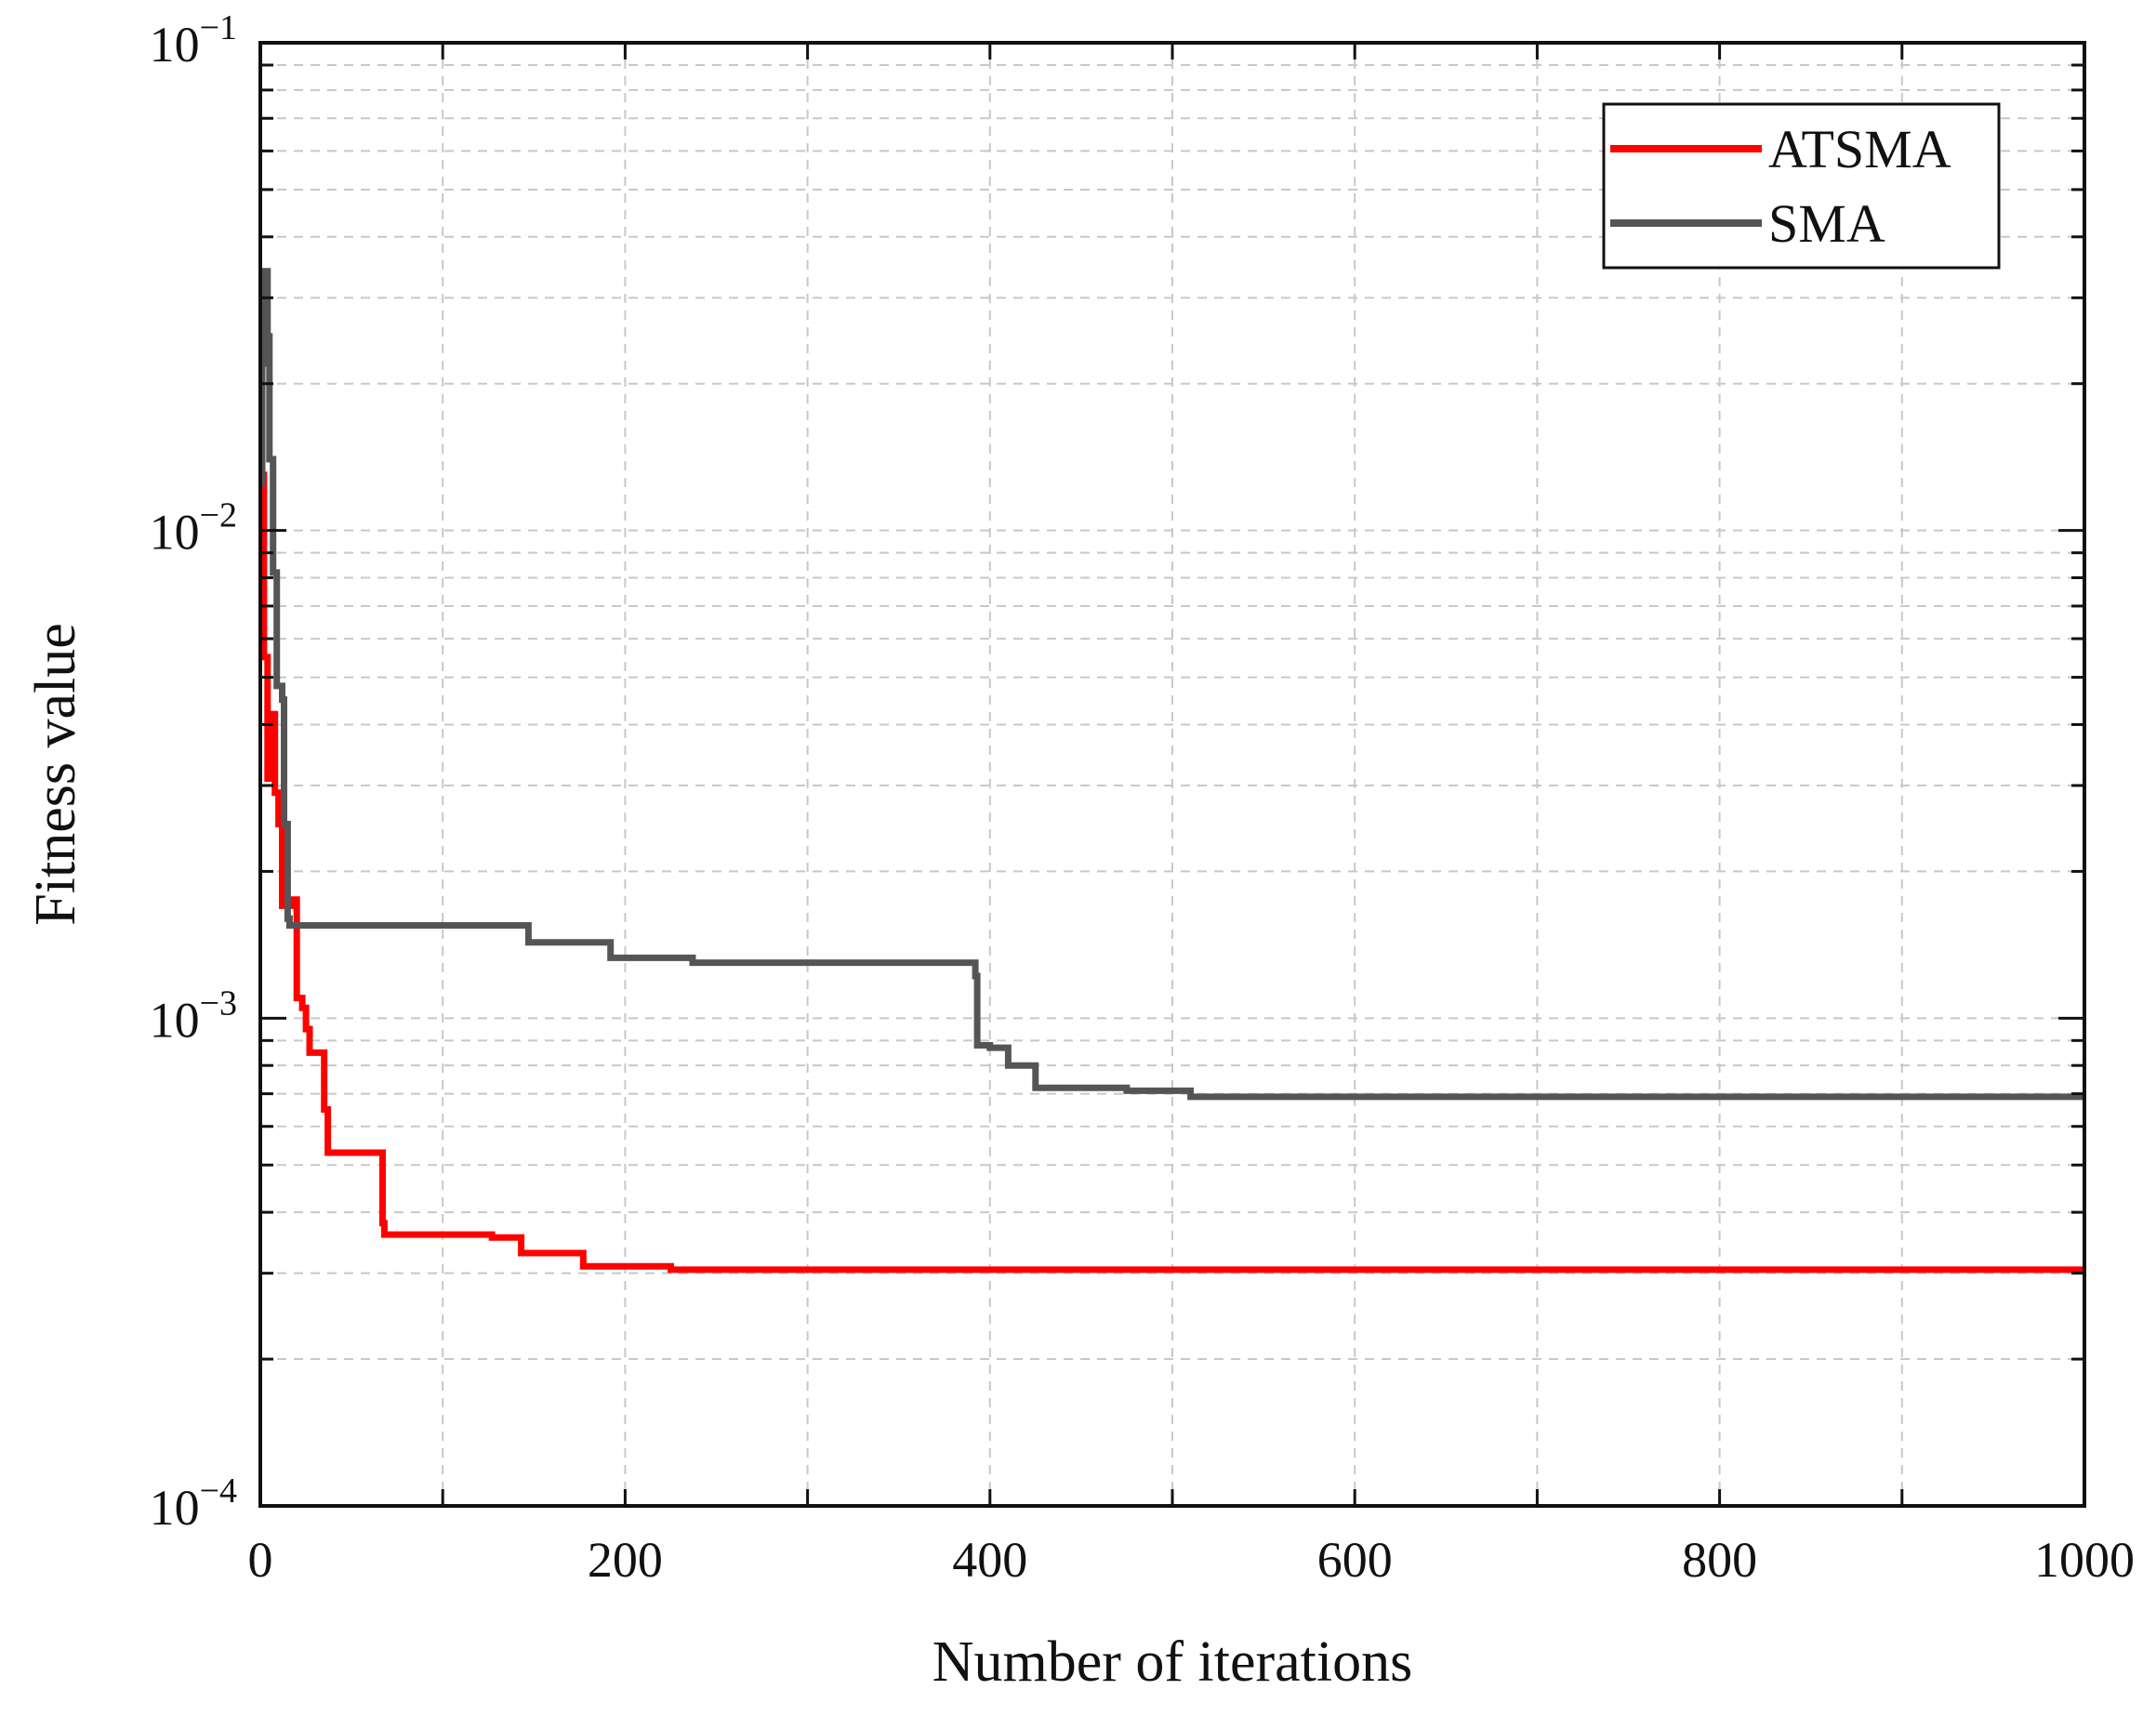 The width and height of the screenshot is (2156, 1716). What do you see at coordinates (1173, 1662) in the screenshot?
I see `x-axis-title: Number of iterations` at bounding box center [1173, 1662].